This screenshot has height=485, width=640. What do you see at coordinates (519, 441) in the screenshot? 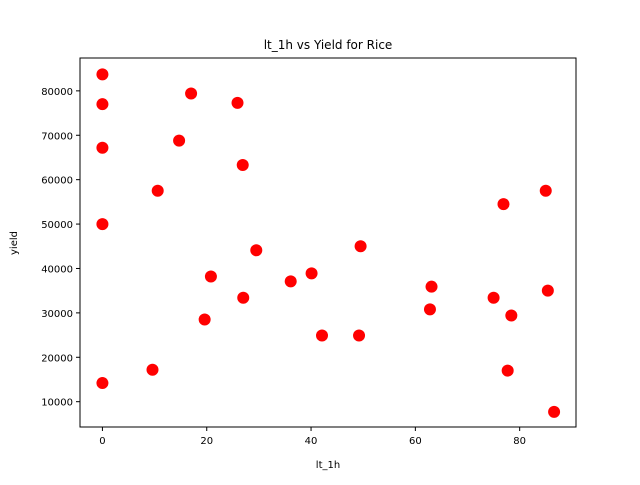
I see `x-tick-label: 80` at bounding box center [519, 441].